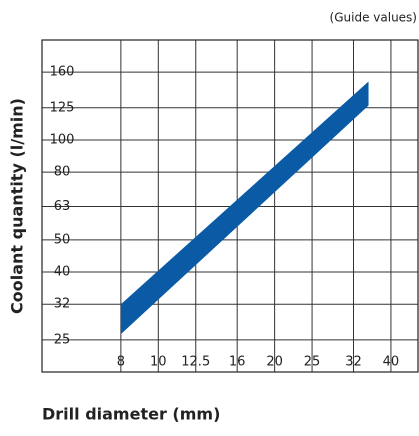 The height and width of the screenshot is (436, 419). What do you see at coordinates (62, 107) in the screenshot?
I see `y-tick-label: 125` at bounding box center [62, 107].